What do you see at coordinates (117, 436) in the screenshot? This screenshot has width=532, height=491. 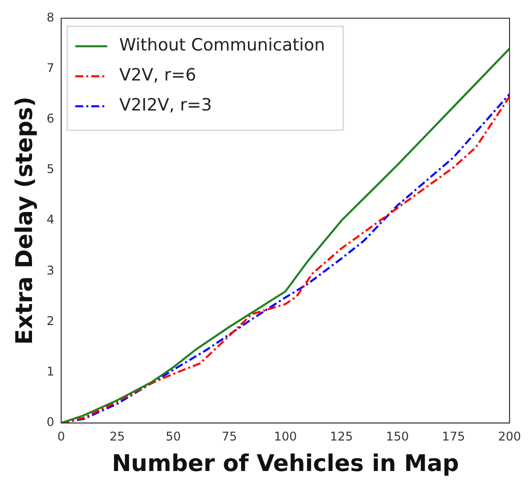 I see `x-tick-label: 25` at bounding box center [117, 436].